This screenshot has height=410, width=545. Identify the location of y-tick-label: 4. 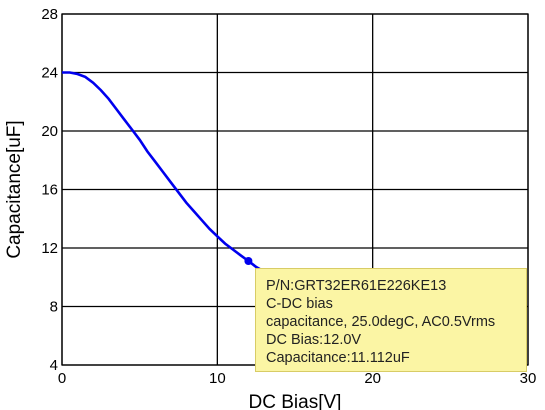
(54, 365).